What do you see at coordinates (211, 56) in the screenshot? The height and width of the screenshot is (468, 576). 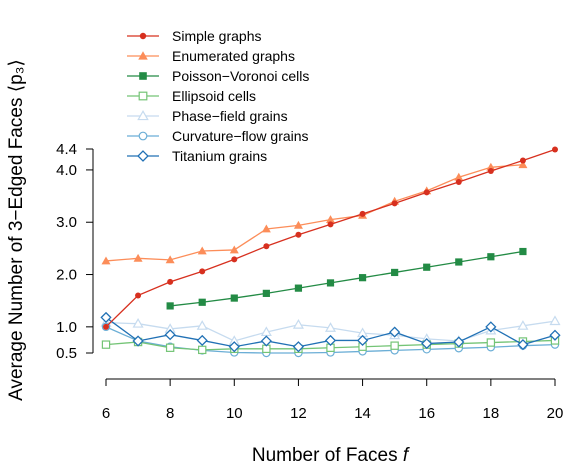 I see `legend-item-enumerated-graphs: Enumerated graphs` at bounding box center [211, 56].